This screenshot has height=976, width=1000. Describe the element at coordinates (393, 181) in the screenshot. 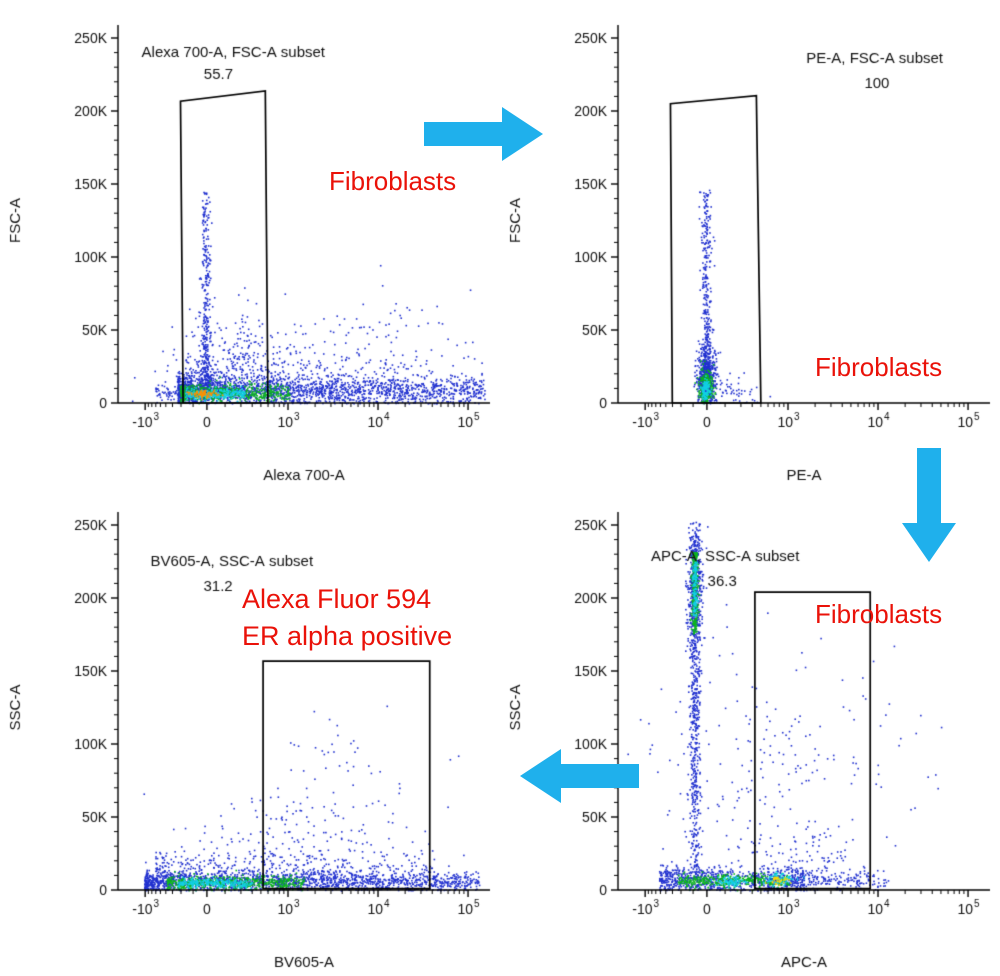

I see `fibroblasts-label-1: Fibroblasts` at that location.